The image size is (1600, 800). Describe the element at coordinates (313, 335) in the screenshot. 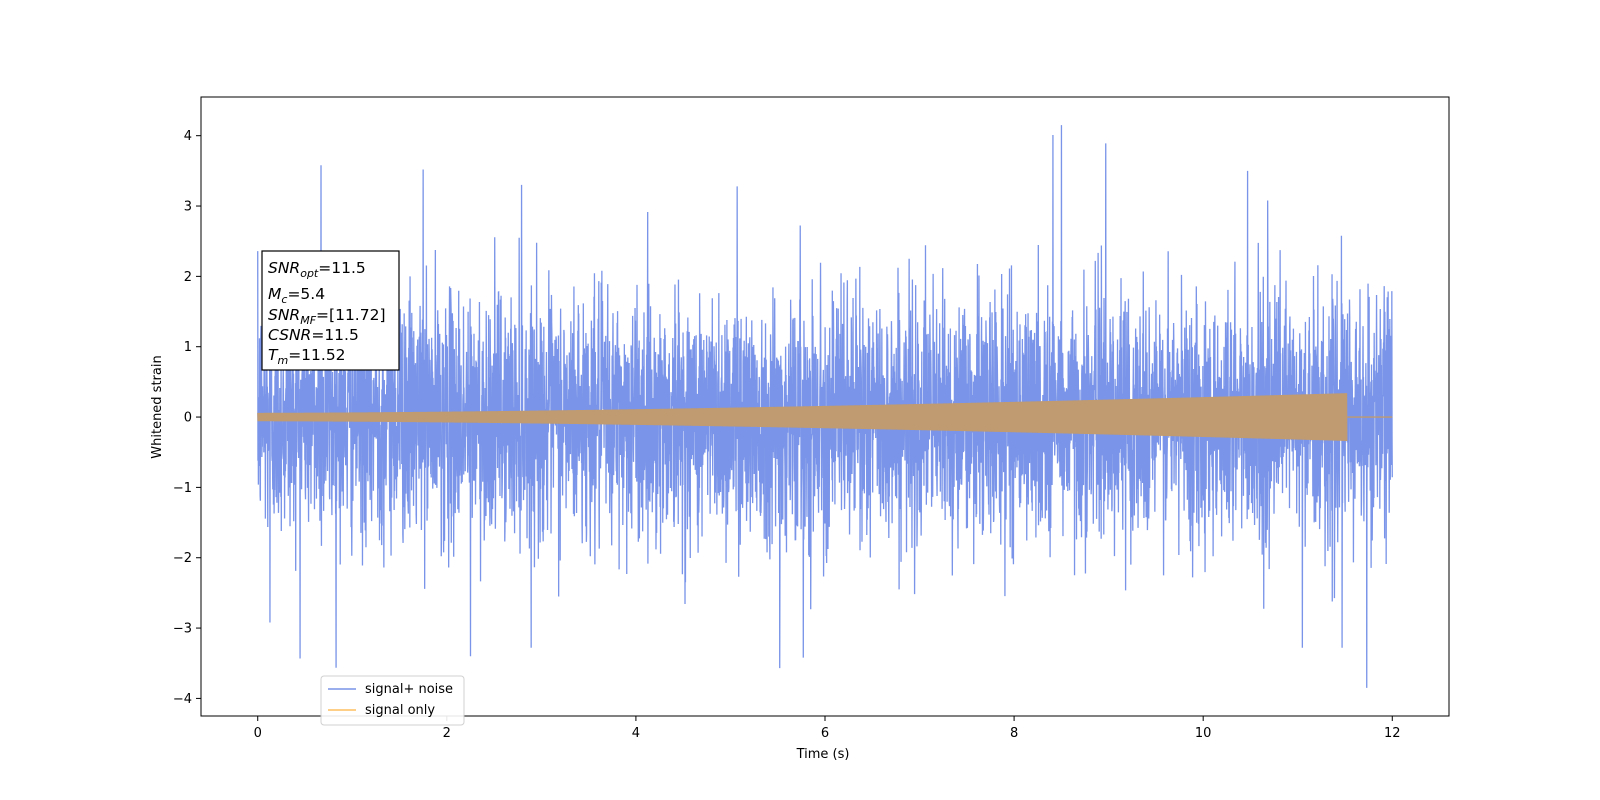

I see `annotation-csnr: CSNR=11.5` at that location.